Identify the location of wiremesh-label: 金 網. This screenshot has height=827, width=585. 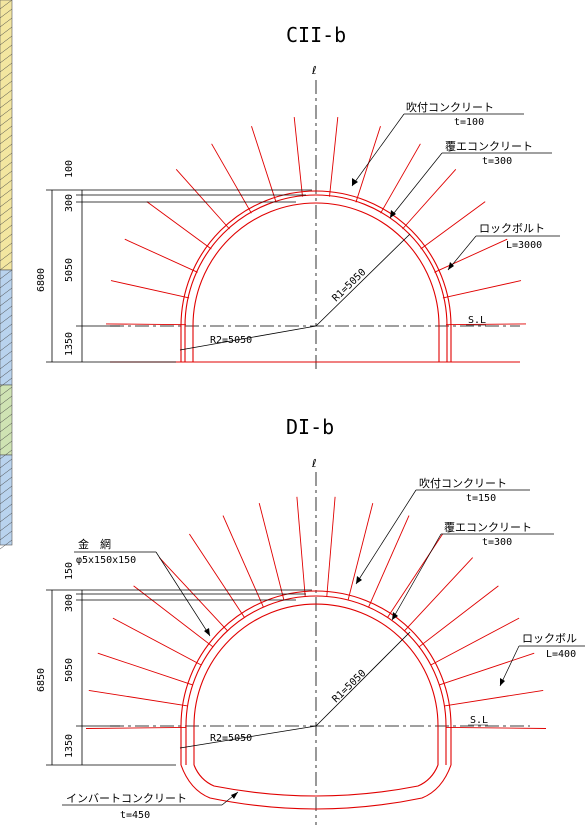
(94, 544).